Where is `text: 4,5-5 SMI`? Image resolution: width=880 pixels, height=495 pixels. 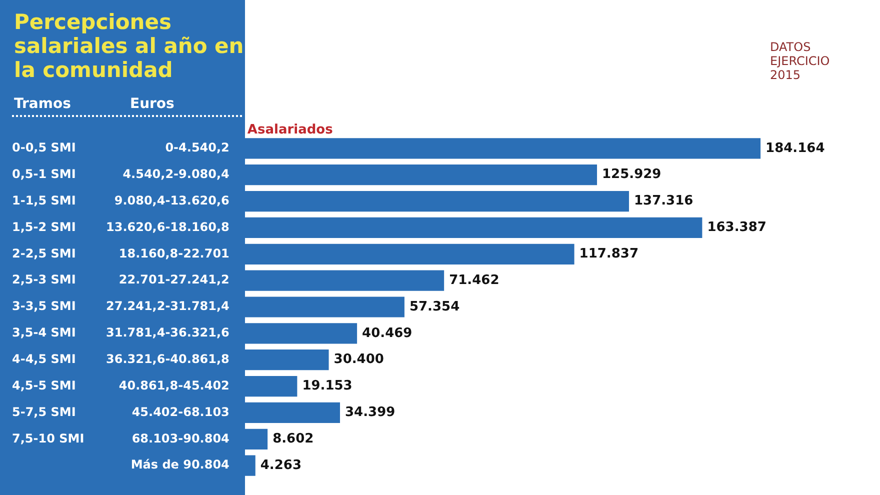
text: 4,5-5 SMI is located at coordinates (44, 385).